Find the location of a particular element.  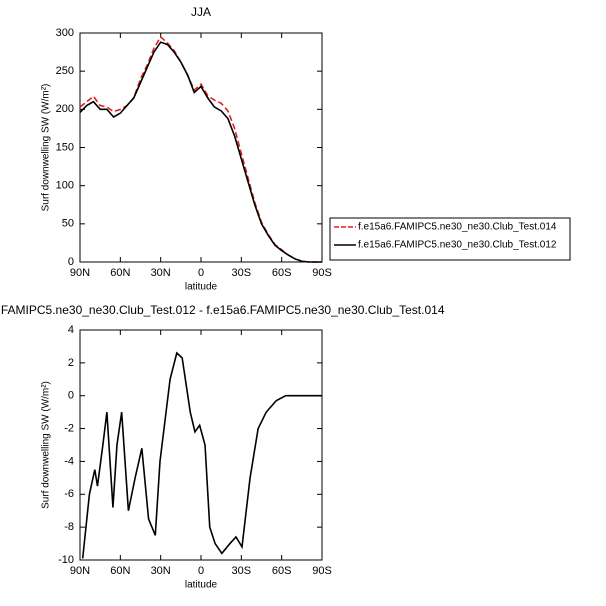

legend-label: f.e15a6.FAMIPC5.ne30_ne30.Club_Test.014 is located at coordinates (457, 227).